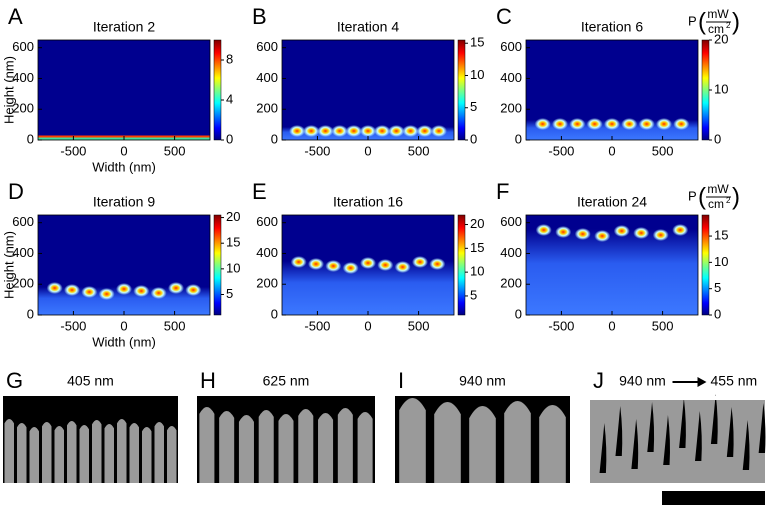  I want to click on panel-letter: G, so click(14, 380).